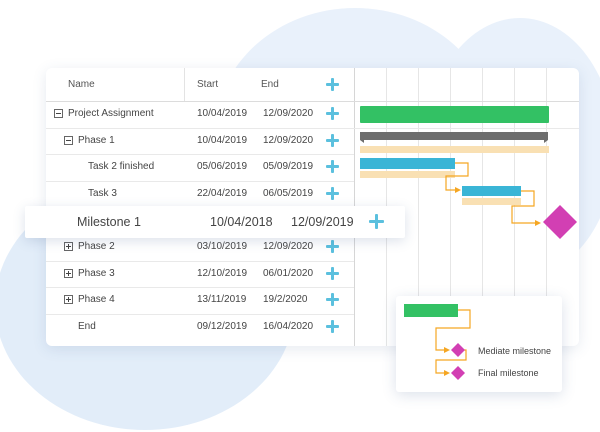 The height and width of the screenshot is (432, 600). What do you see at coordinates (109, 222) in the screenshot?
I see `milestone-name: Milestone 1` at bounding box center [109, 222].